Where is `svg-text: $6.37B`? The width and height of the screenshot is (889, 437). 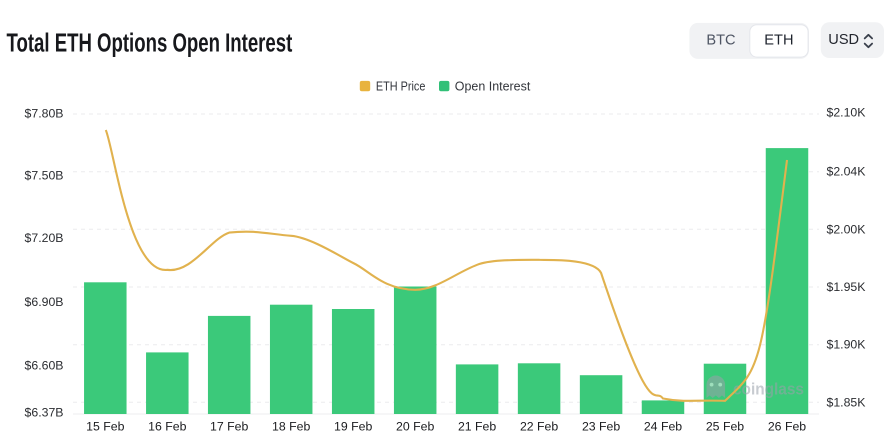
svg-text: $6.37B is located at coordinates (44, 413).